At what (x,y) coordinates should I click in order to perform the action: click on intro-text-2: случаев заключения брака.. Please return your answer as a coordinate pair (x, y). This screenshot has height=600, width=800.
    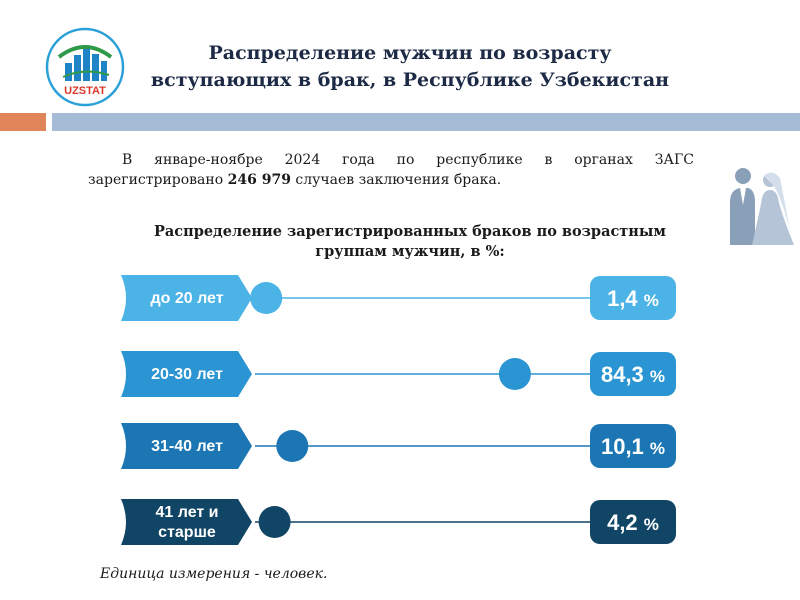
    Looking at the image, I should click on (398, 180).